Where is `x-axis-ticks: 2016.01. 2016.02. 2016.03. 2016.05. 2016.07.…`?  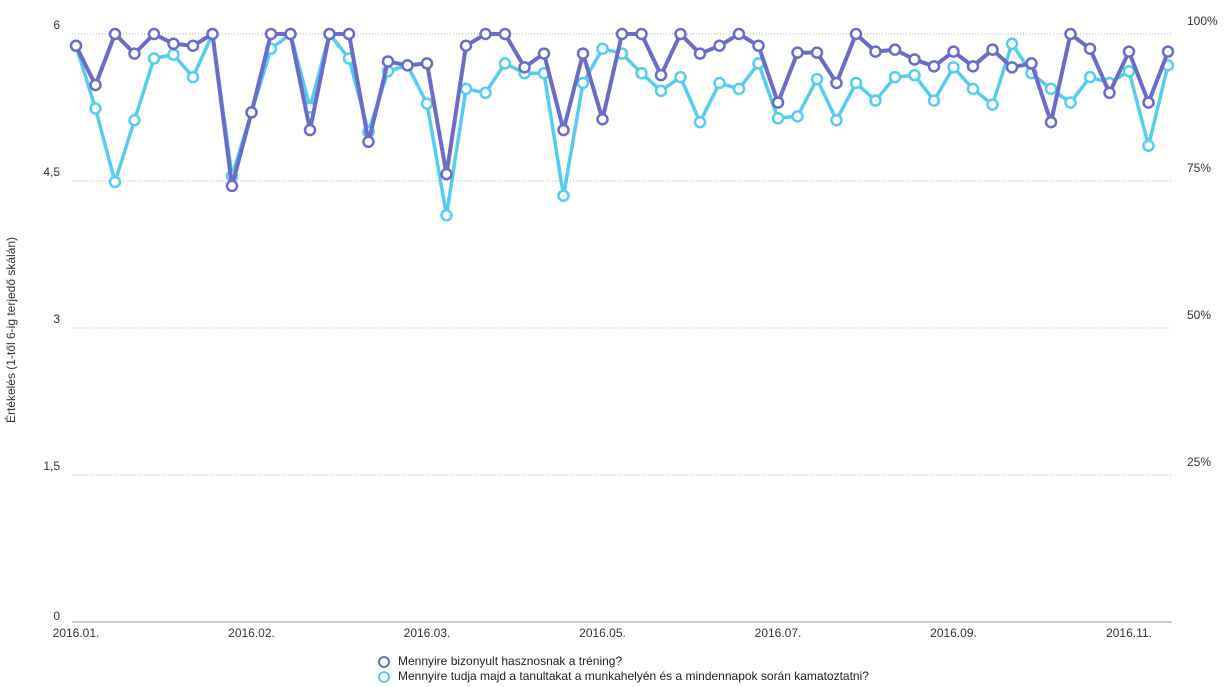 x-axis-ticks: 2016.01. 2016.02. 2016.03. 2016.05. 2016.07.… is located at coordinates (602, 633).